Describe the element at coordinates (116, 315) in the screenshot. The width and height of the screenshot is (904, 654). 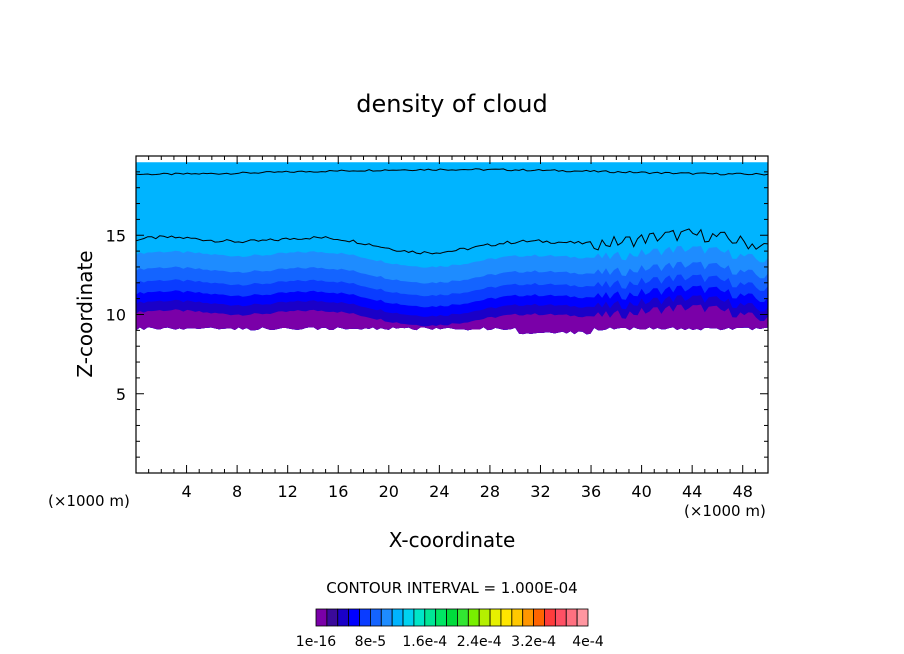
I see `y-tick-label: 10` at that location.